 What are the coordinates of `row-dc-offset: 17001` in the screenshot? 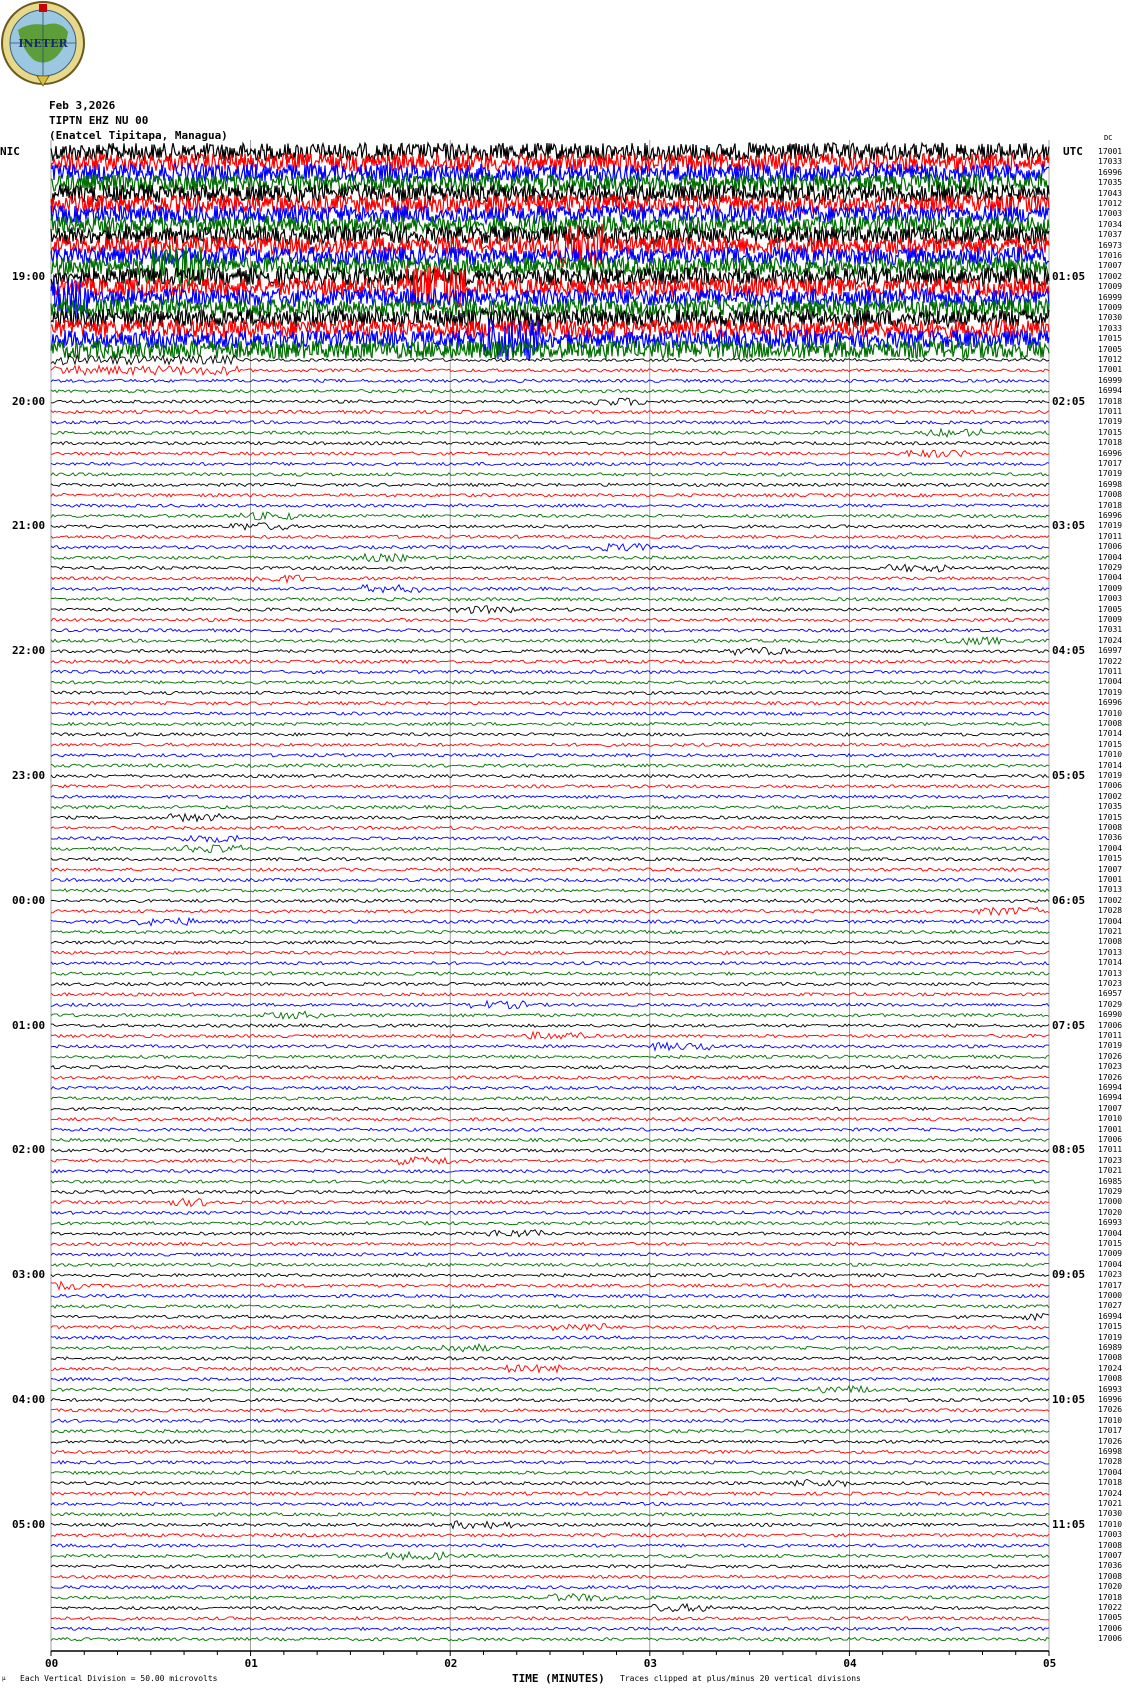 It's located at (1110, 879).